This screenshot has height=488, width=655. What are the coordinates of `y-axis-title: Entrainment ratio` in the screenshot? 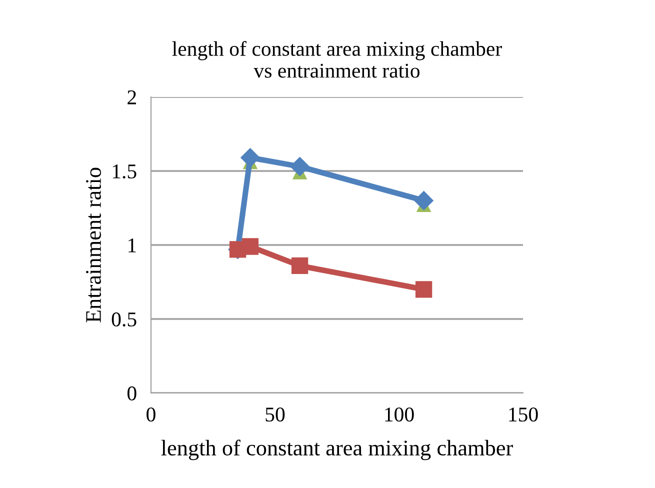 It's located at (93, 245).